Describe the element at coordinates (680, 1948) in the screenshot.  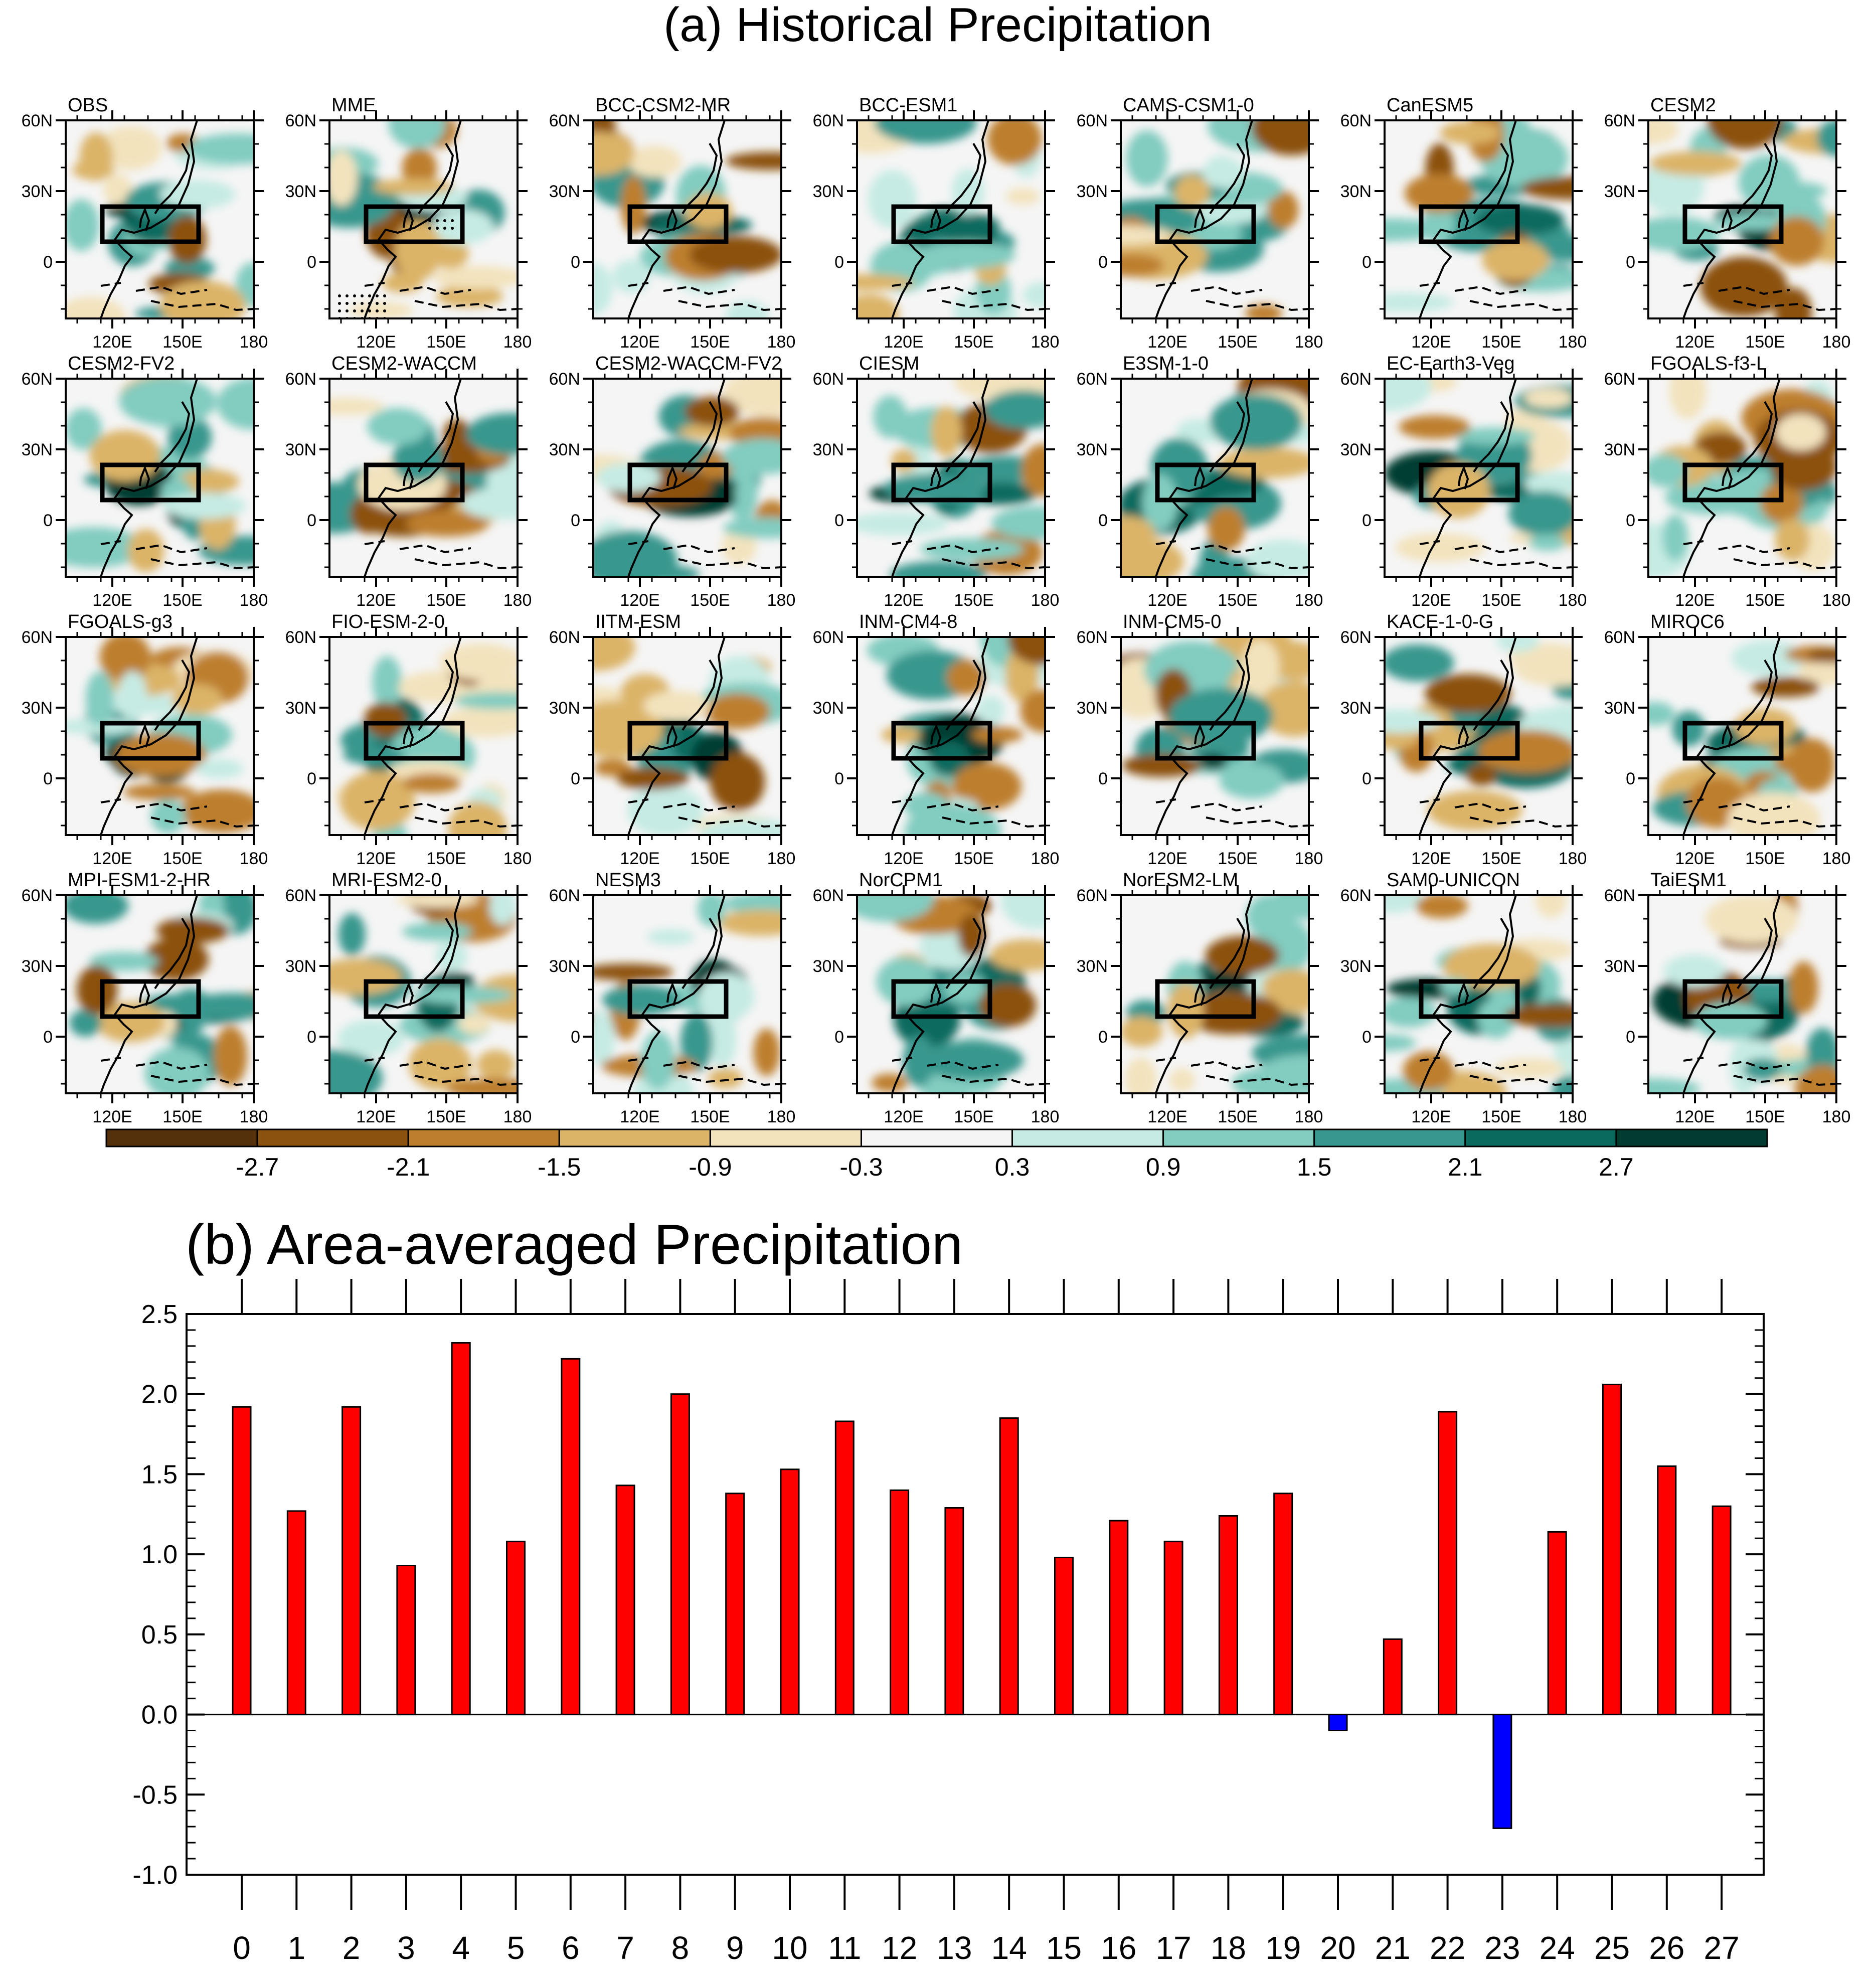
I see `x-tick-label: 8` at that location.